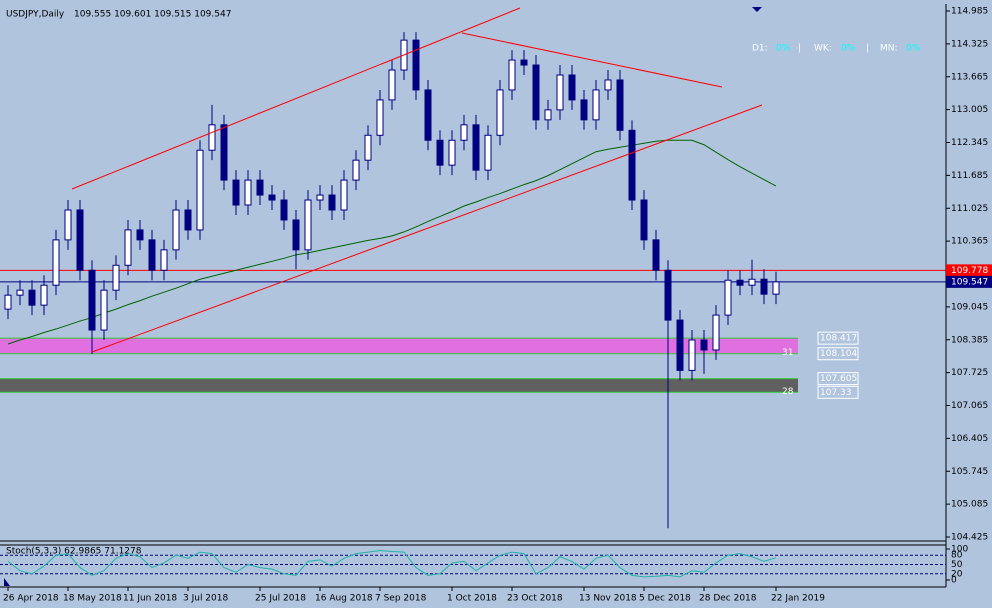 Image resolution: width=992 pixels, height=608 pixels. What do you see at coordinates (969, 143) in the screenshot?
I see `y-tick-label: 112.345` at bounding box center [969, 143].